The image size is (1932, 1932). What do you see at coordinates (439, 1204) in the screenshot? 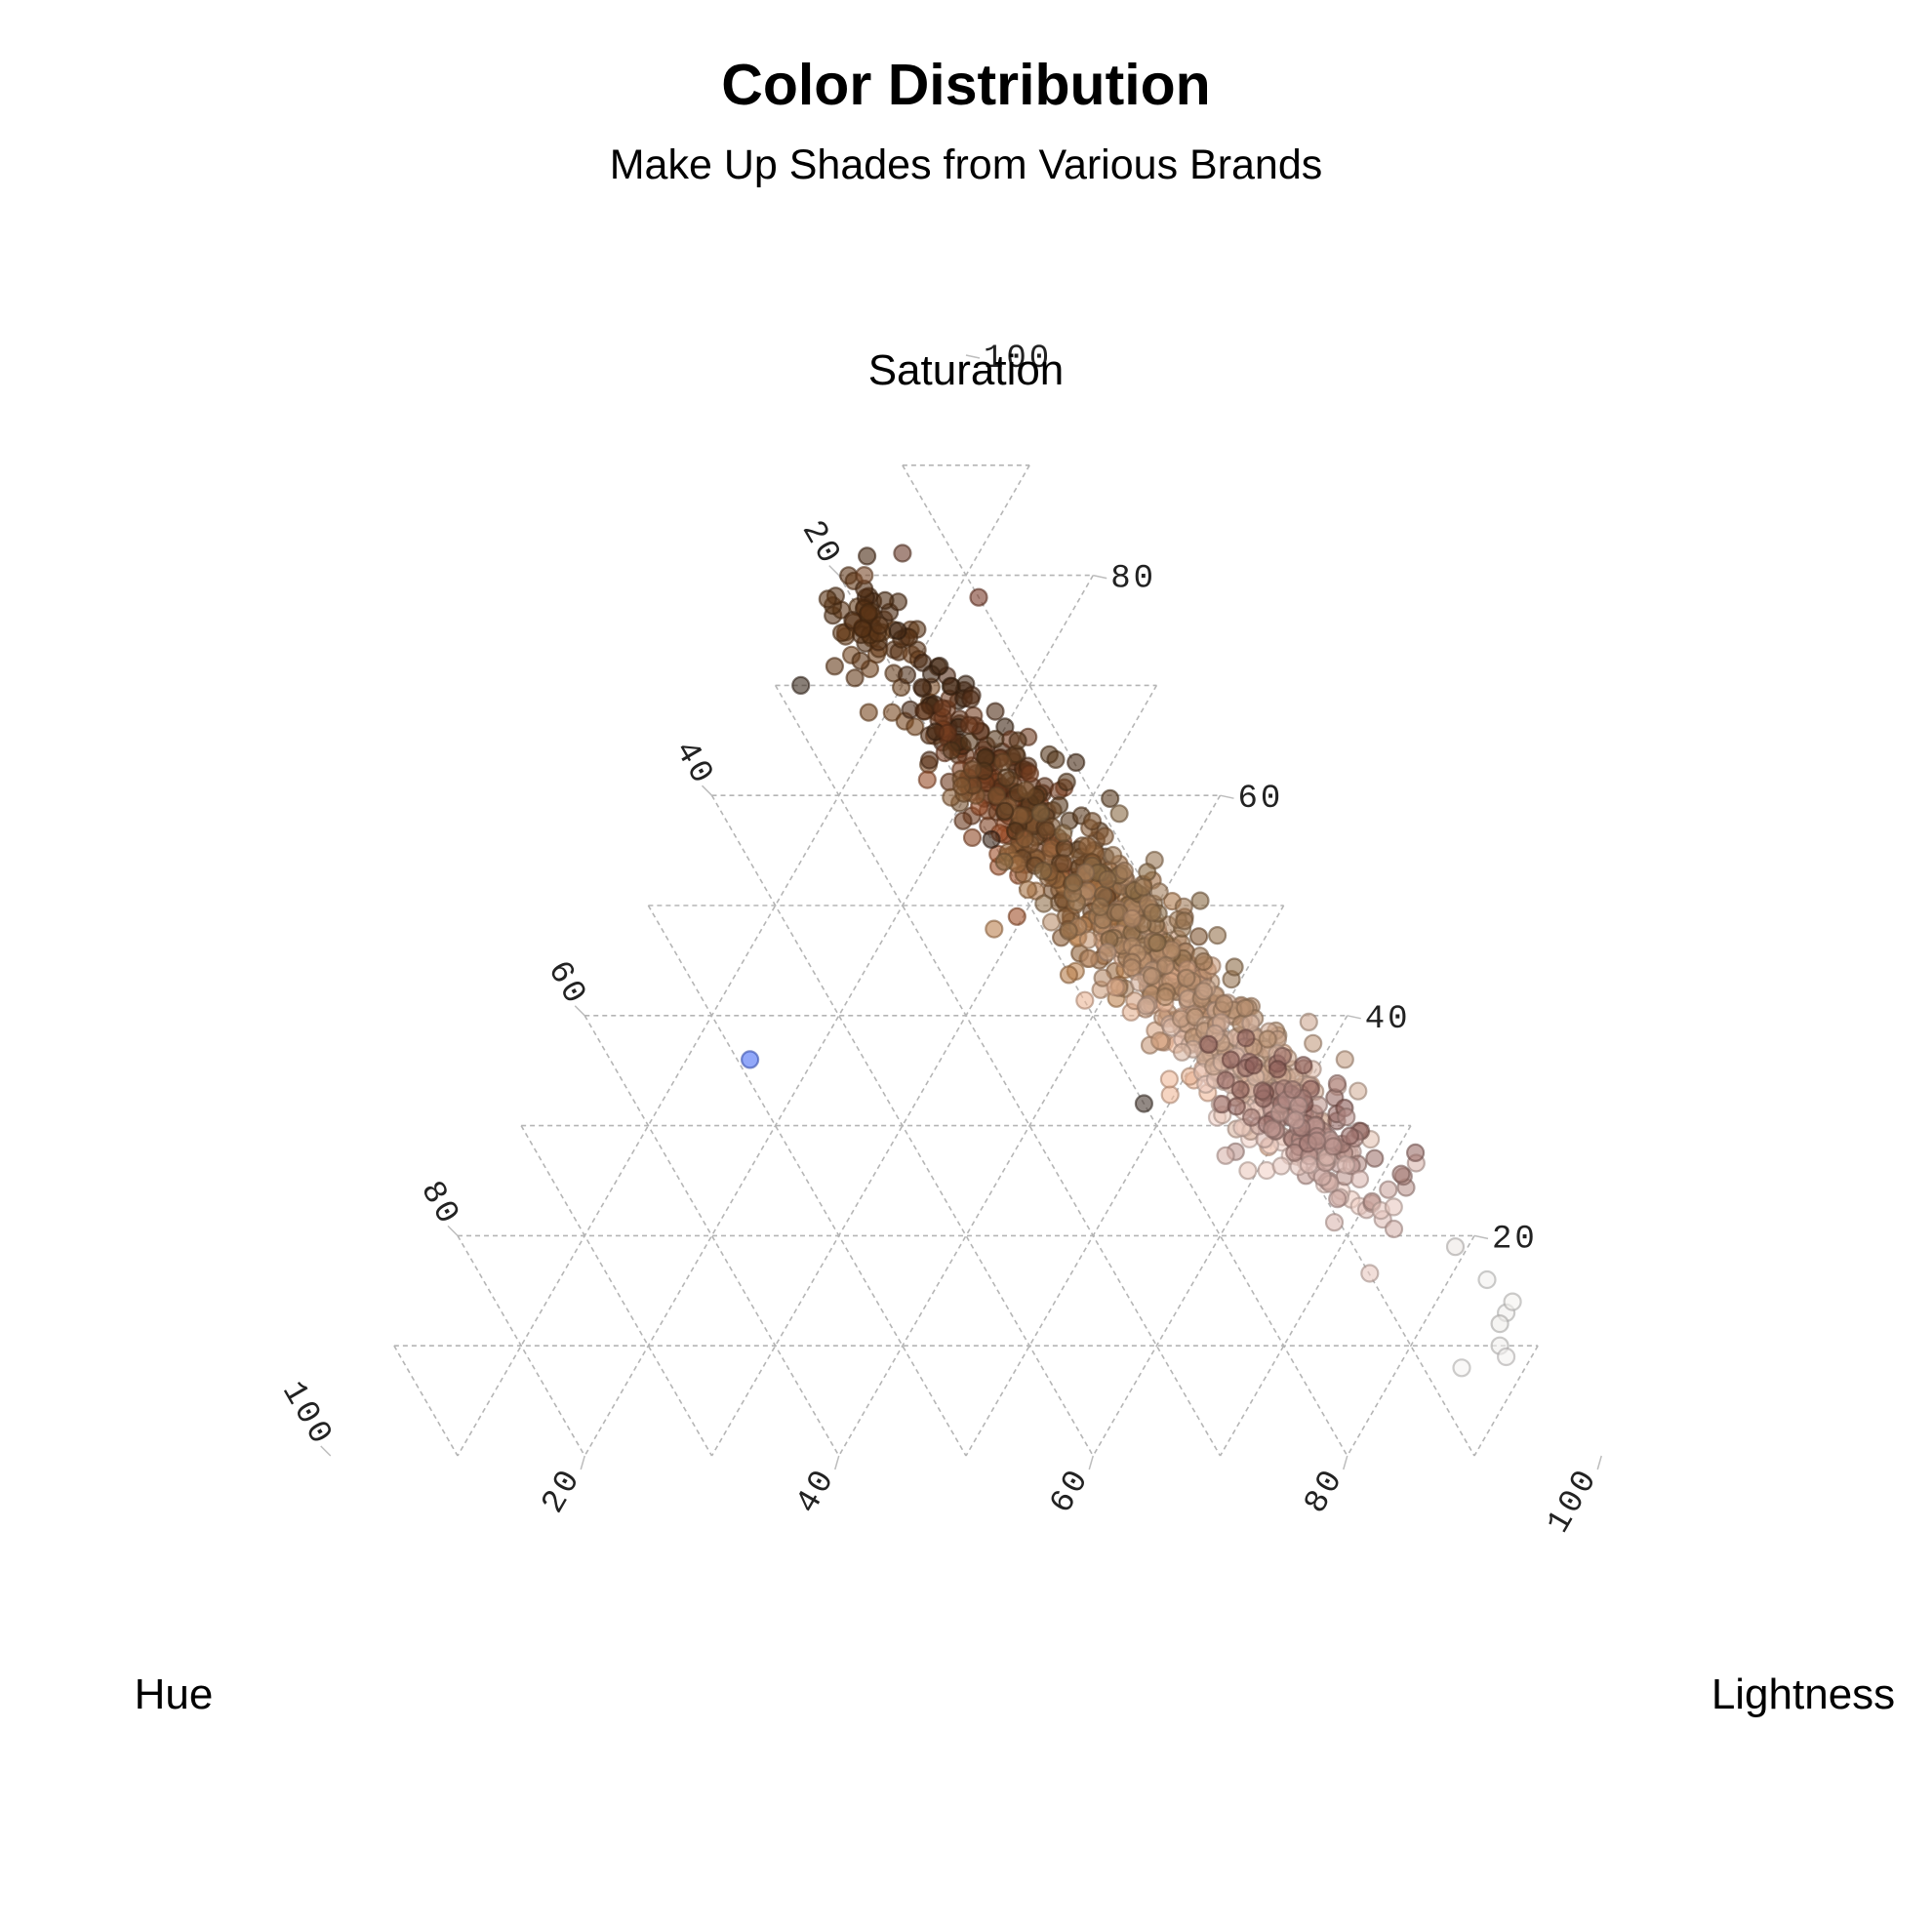
I see `tick-label-hue: 80` at bounding box center [439, 1204].